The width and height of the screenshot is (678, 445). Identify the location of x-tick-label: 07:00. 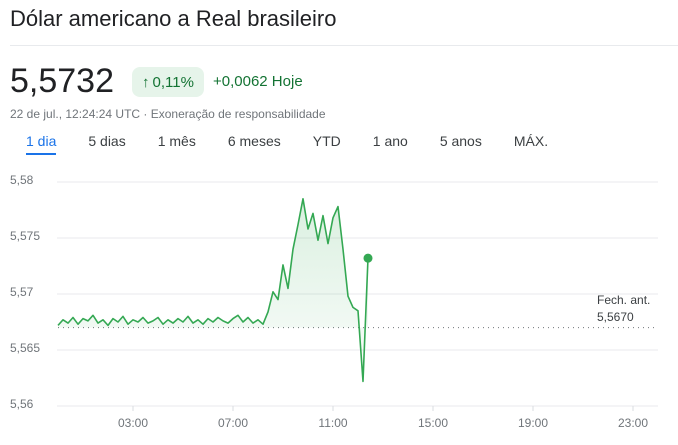
(233, 423).